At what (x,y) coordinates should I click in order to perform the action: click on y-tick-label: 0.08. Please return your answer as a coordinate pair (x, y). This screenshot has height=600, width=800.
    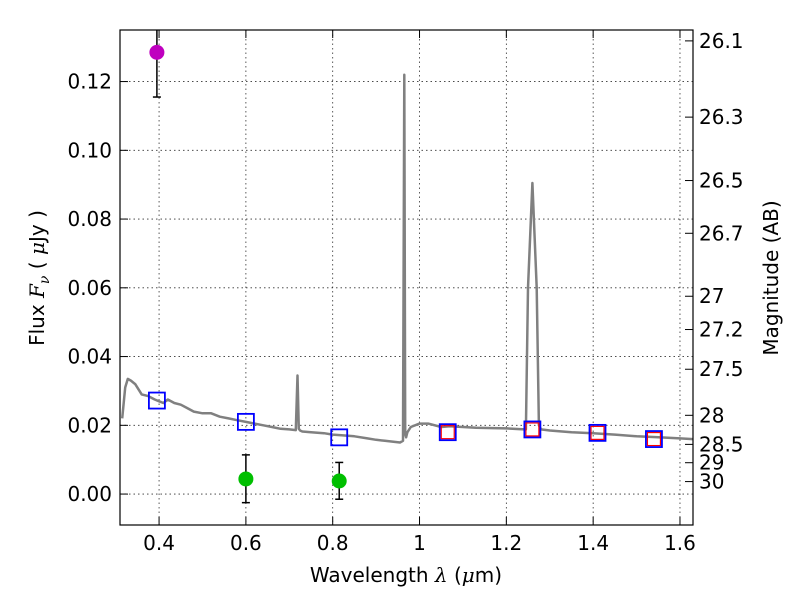
    Looking at the image, I should click on (89, 219).